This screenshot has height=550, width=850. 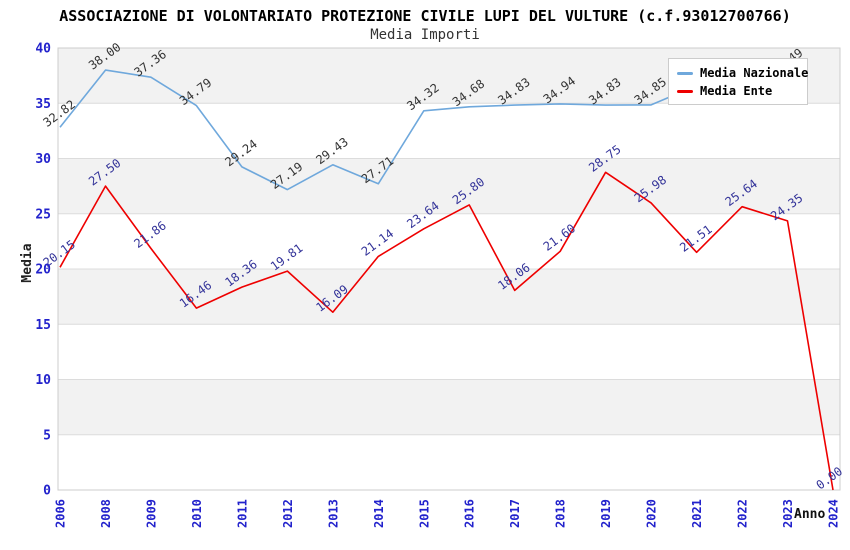 I want to click on chart-subtitle: Media Importi, so click(x=425, y=35).